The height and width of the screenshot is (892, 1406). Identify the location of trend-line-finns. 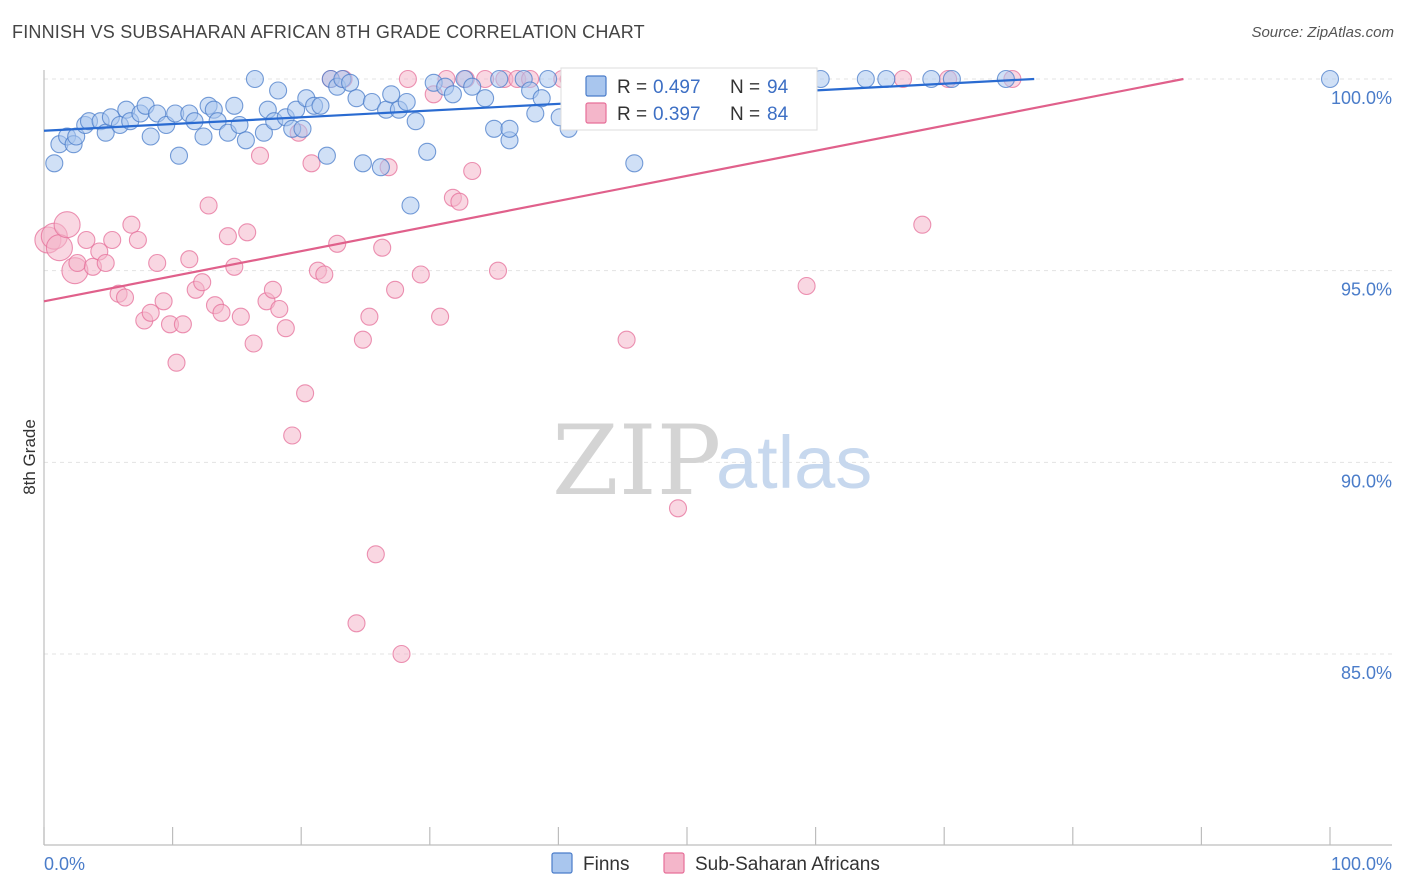
(539, 104).